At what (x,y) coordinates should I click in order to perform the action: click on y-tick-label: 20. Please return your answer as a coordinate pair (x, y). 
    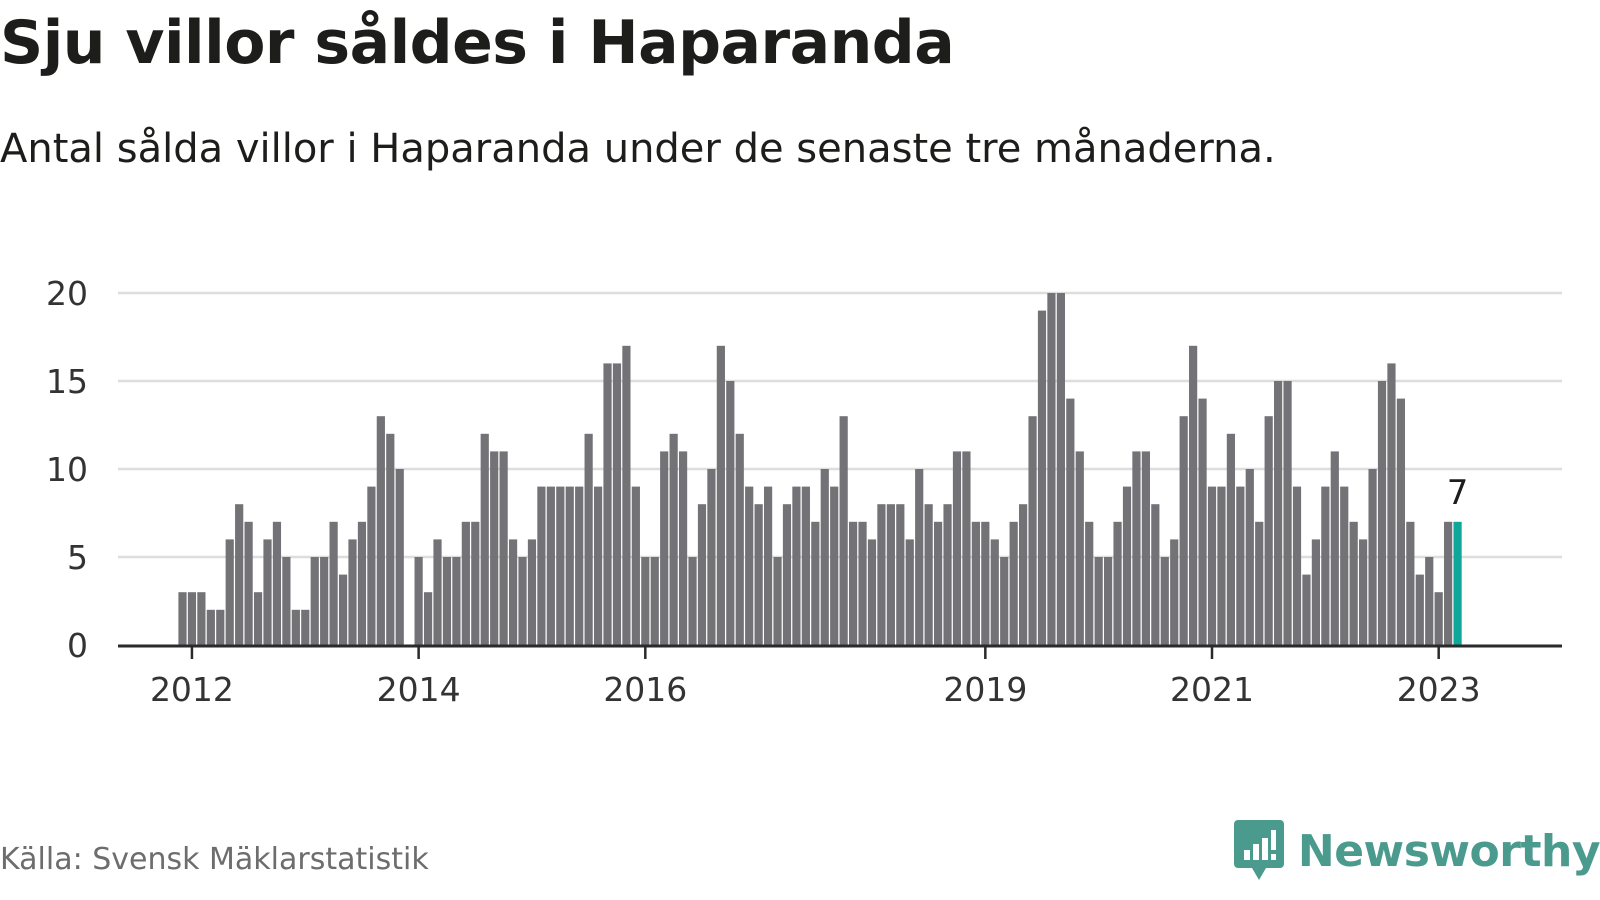
    Looking at the image, I should click on (67, 293).